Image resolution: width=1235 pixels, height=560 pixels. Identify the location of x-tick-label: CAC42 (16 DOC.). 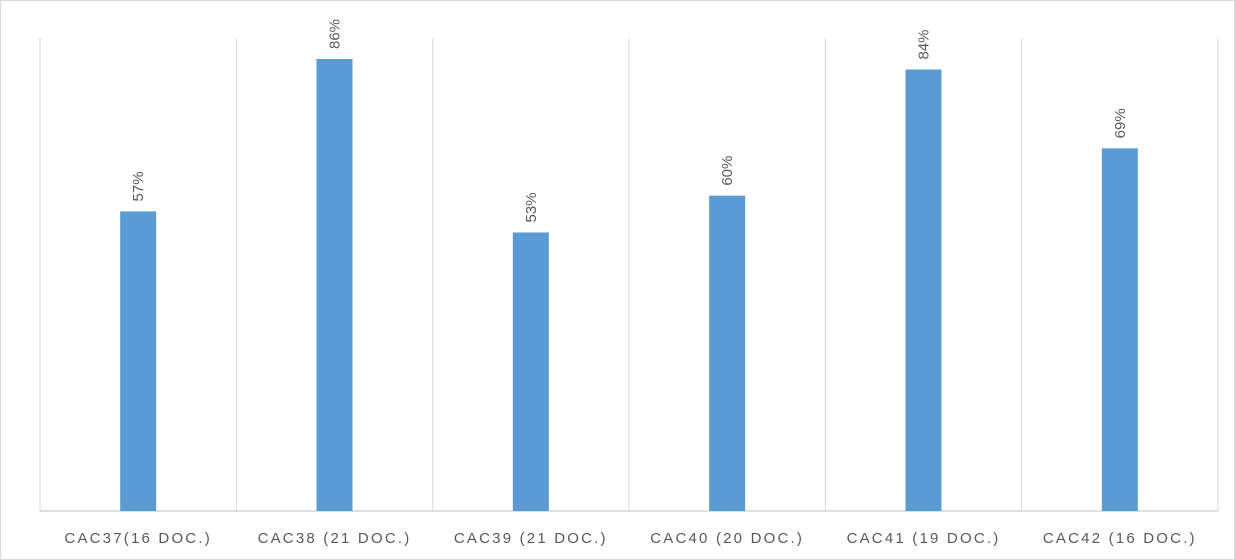
(1120, 538).